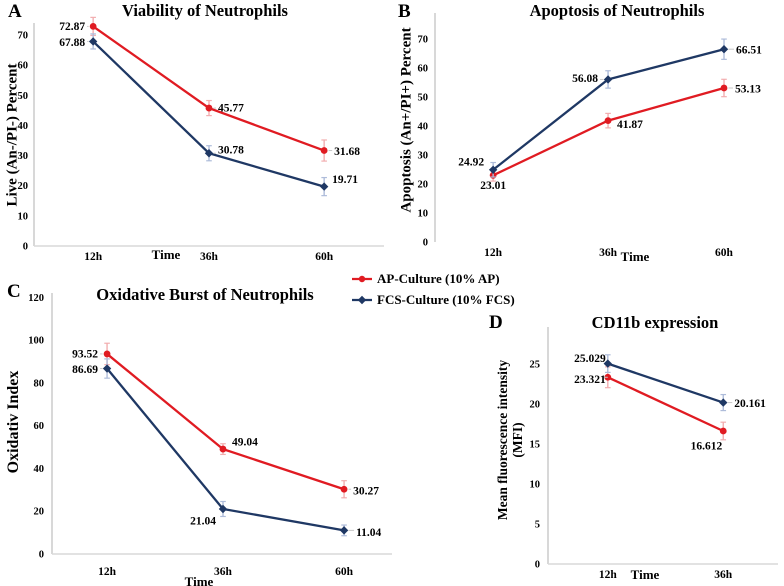  Describe the element at coordinates (15, 11) in the screenshot. I see `panel-letter-a: A` at that location.